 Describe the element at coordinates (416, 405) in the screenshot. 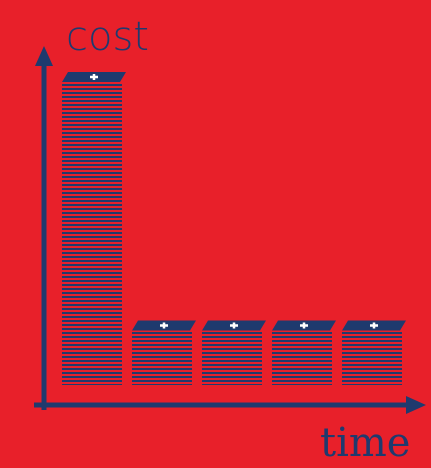

I see `x-axis-arrow` at that location.